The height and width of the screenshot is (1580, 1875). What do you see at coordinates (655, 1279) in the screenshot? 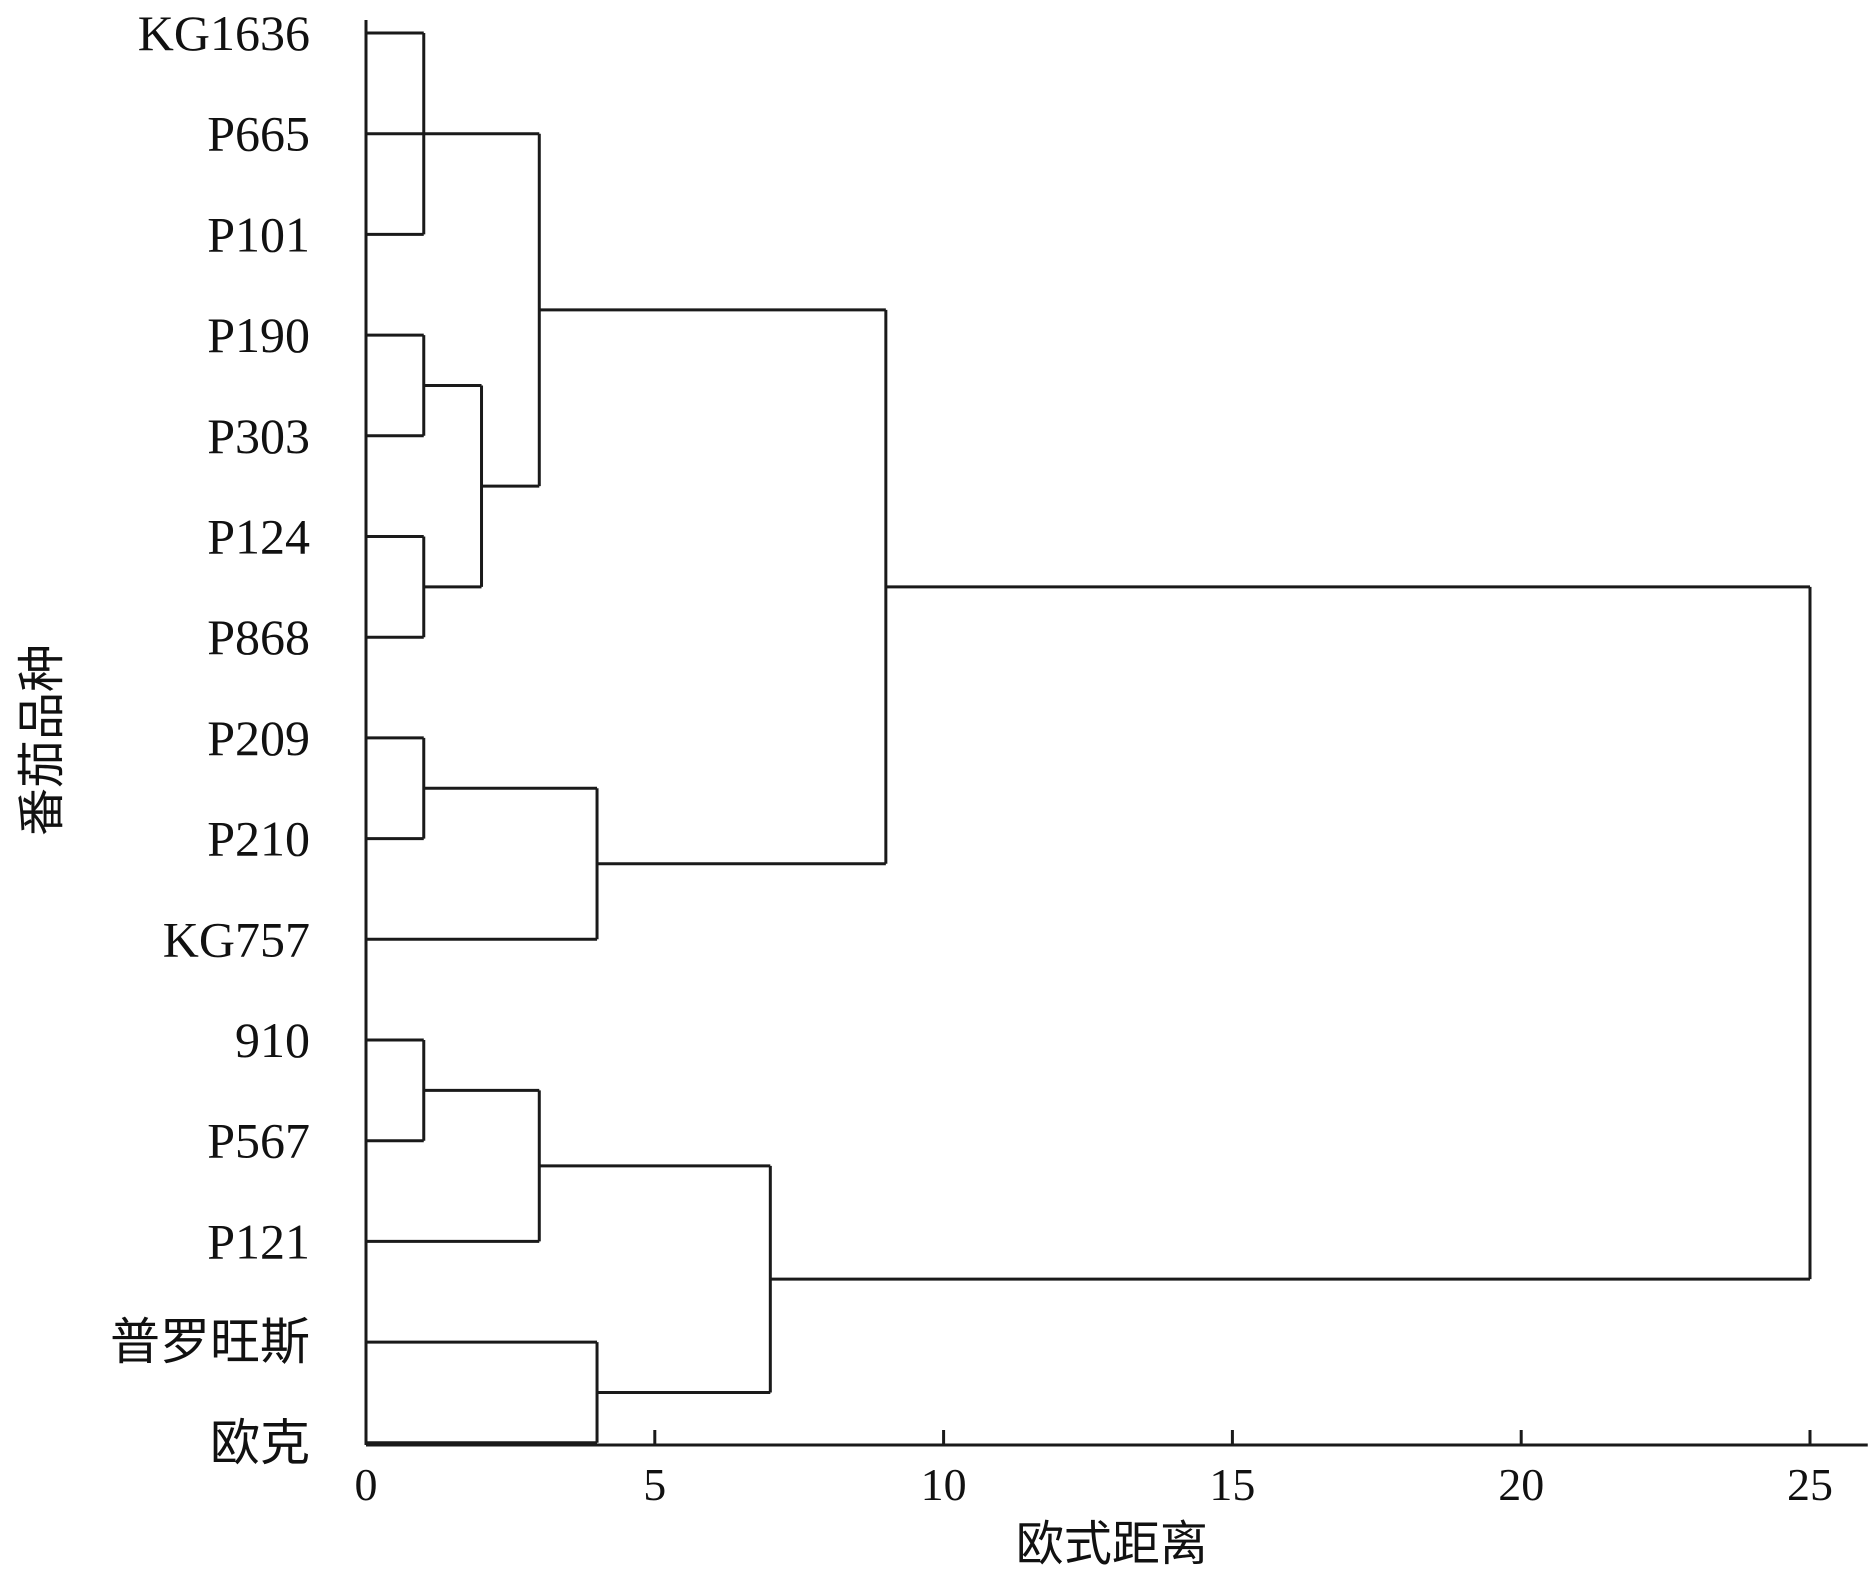
I see `dendrogram-link-m12` at bounding box center [655, 1279].